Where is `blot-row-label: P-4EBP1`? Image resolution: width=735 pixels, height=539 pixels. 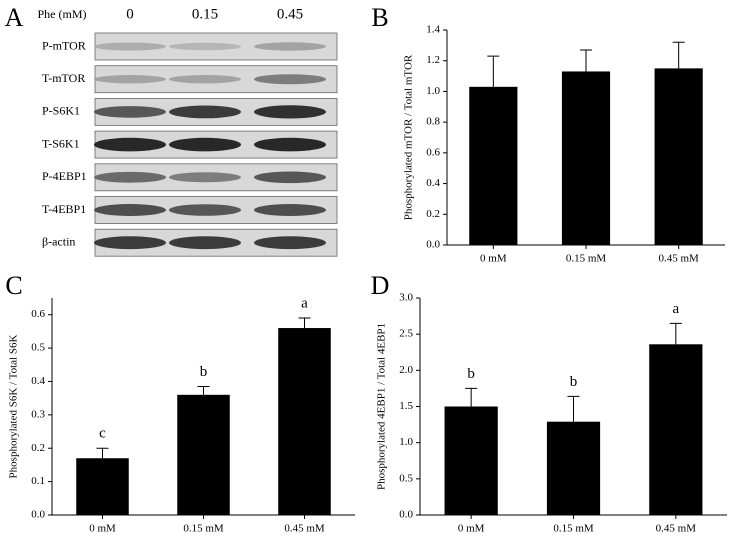 blot-row-label: P-4EBP1 is located at coordinates (64, 176).